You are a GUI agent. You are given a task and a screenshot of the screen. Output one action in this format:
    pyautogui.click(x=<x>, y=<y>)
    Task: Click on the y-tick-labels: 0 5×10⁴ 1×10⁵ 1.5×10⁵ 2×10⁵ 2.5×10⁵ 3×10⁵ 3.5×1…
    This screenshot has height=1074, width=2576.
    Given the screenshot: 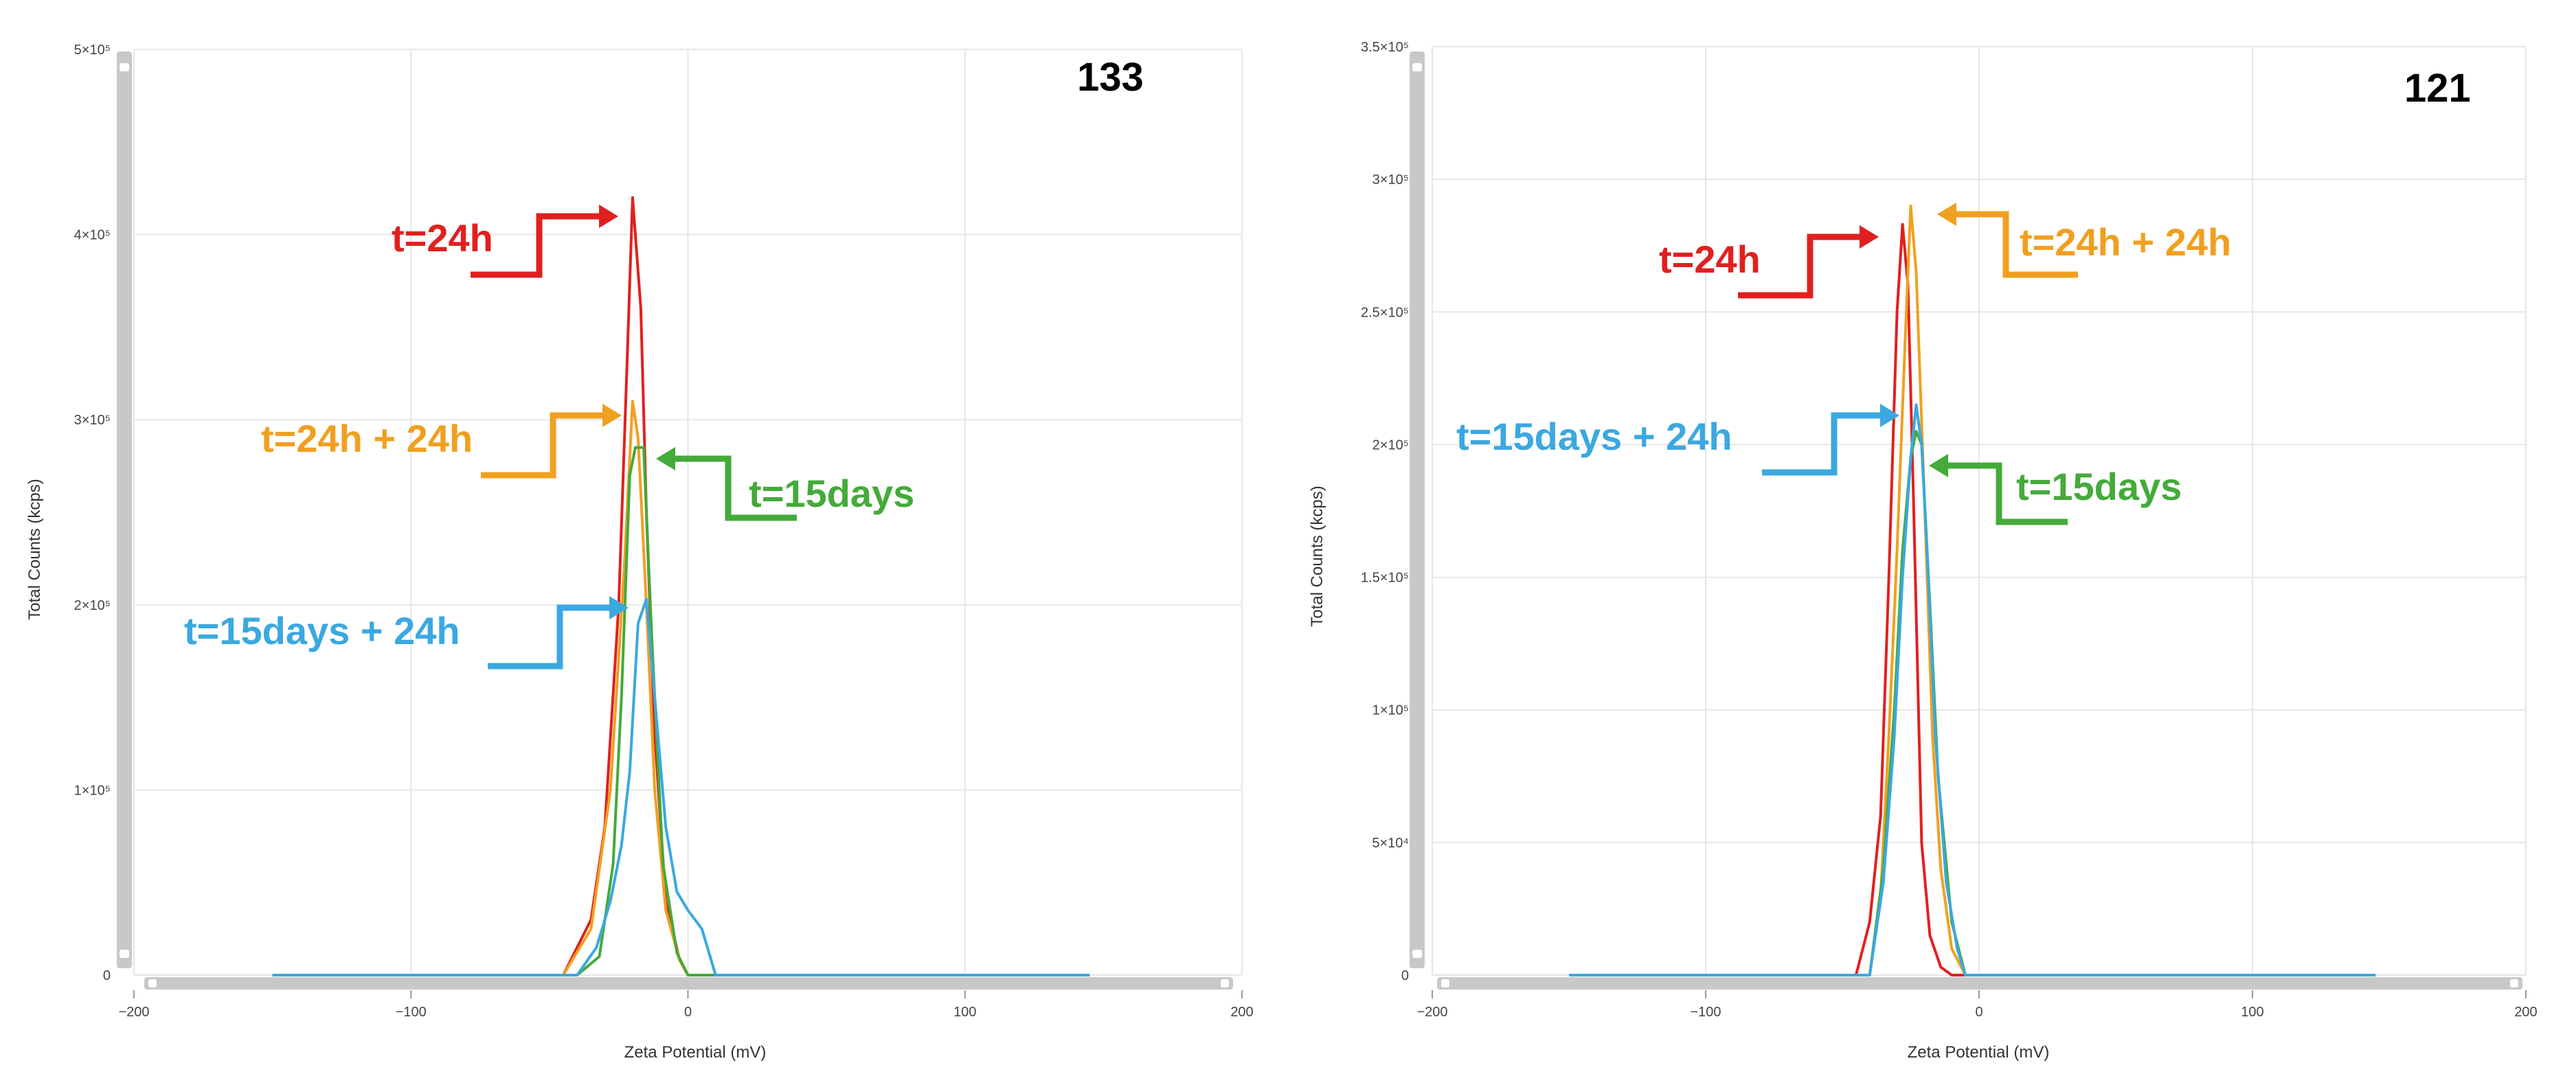 What is the action you would take?
    pyautogui.click(x=1385, y=511)
    